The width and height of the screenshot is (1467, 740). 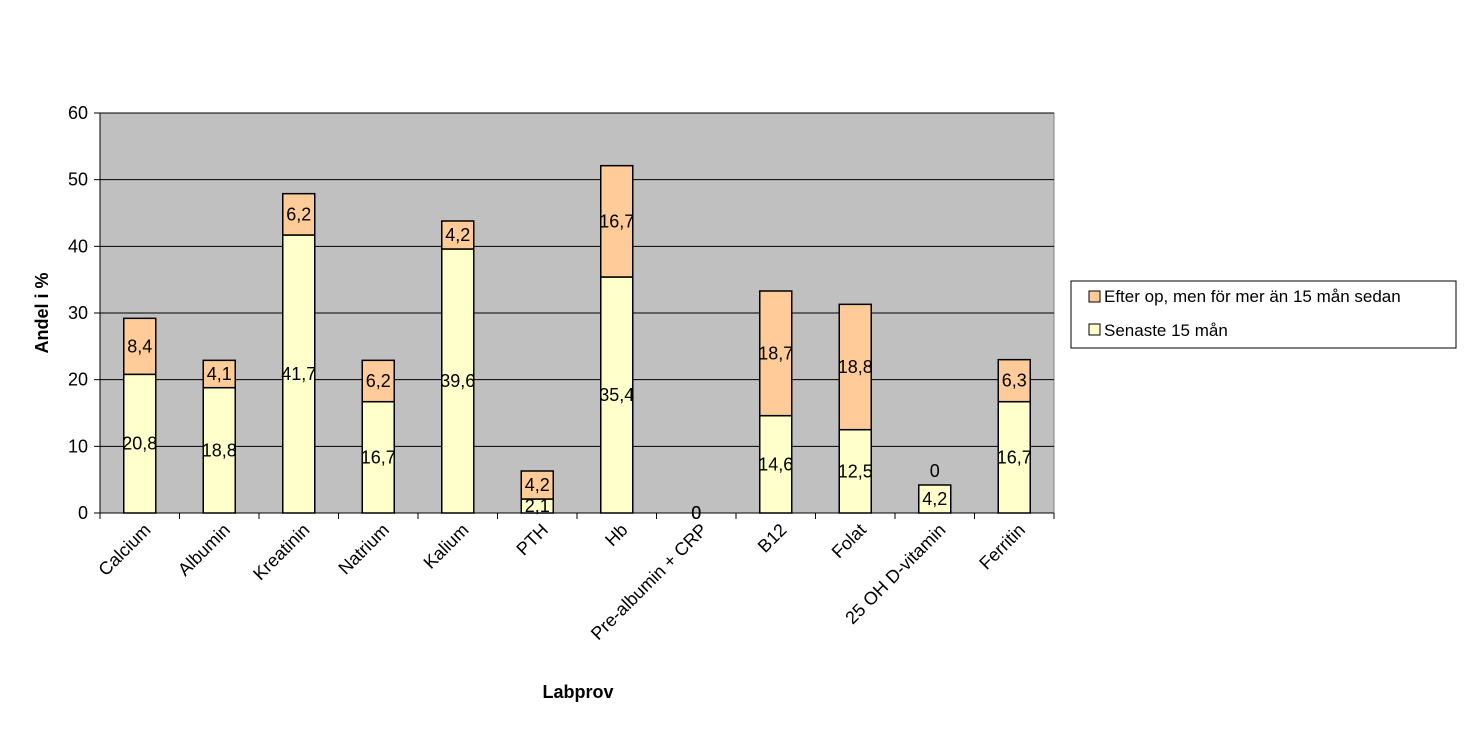 What do you see at coordinates (42, 312) in the screenshot?
I see `y-axis-title: Andel i %` at bounding box center [42, 312].